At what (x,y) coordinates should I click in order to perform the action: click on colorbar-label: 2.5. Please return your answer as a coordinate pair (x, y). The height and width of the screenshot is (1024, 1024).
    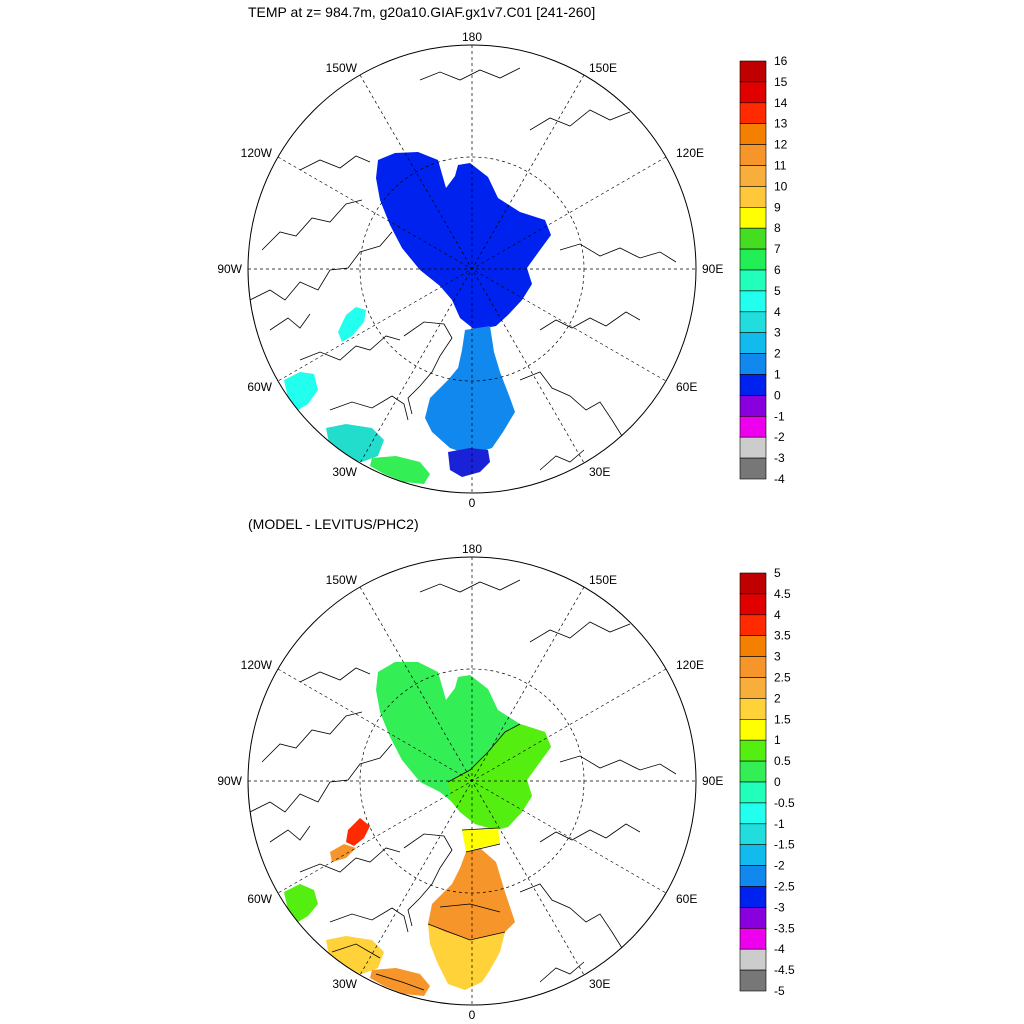
    Looking at the image, I should click on (782, 678).